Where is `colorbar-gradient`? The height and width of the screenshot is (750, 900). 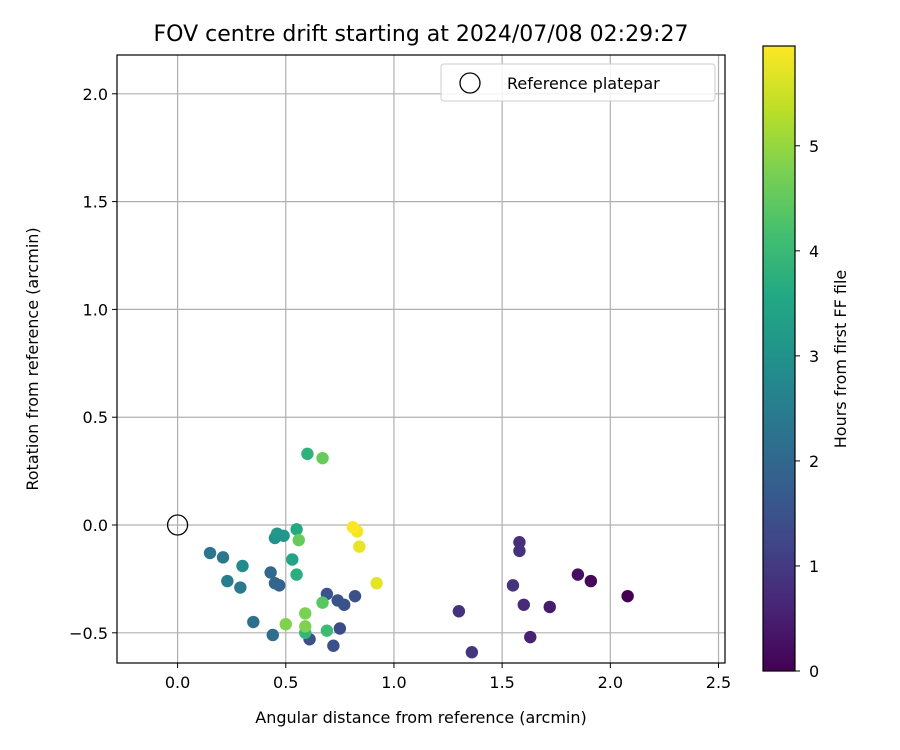
colorbar-gradient is located at coordinates (779, 358).